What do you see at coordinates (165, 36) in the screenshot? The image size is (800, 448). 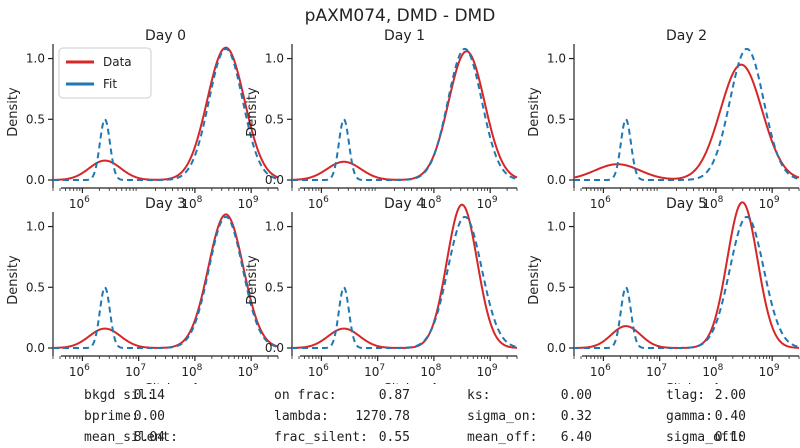 I see `panel-title: Day 0` at bounding box center [165, 36].